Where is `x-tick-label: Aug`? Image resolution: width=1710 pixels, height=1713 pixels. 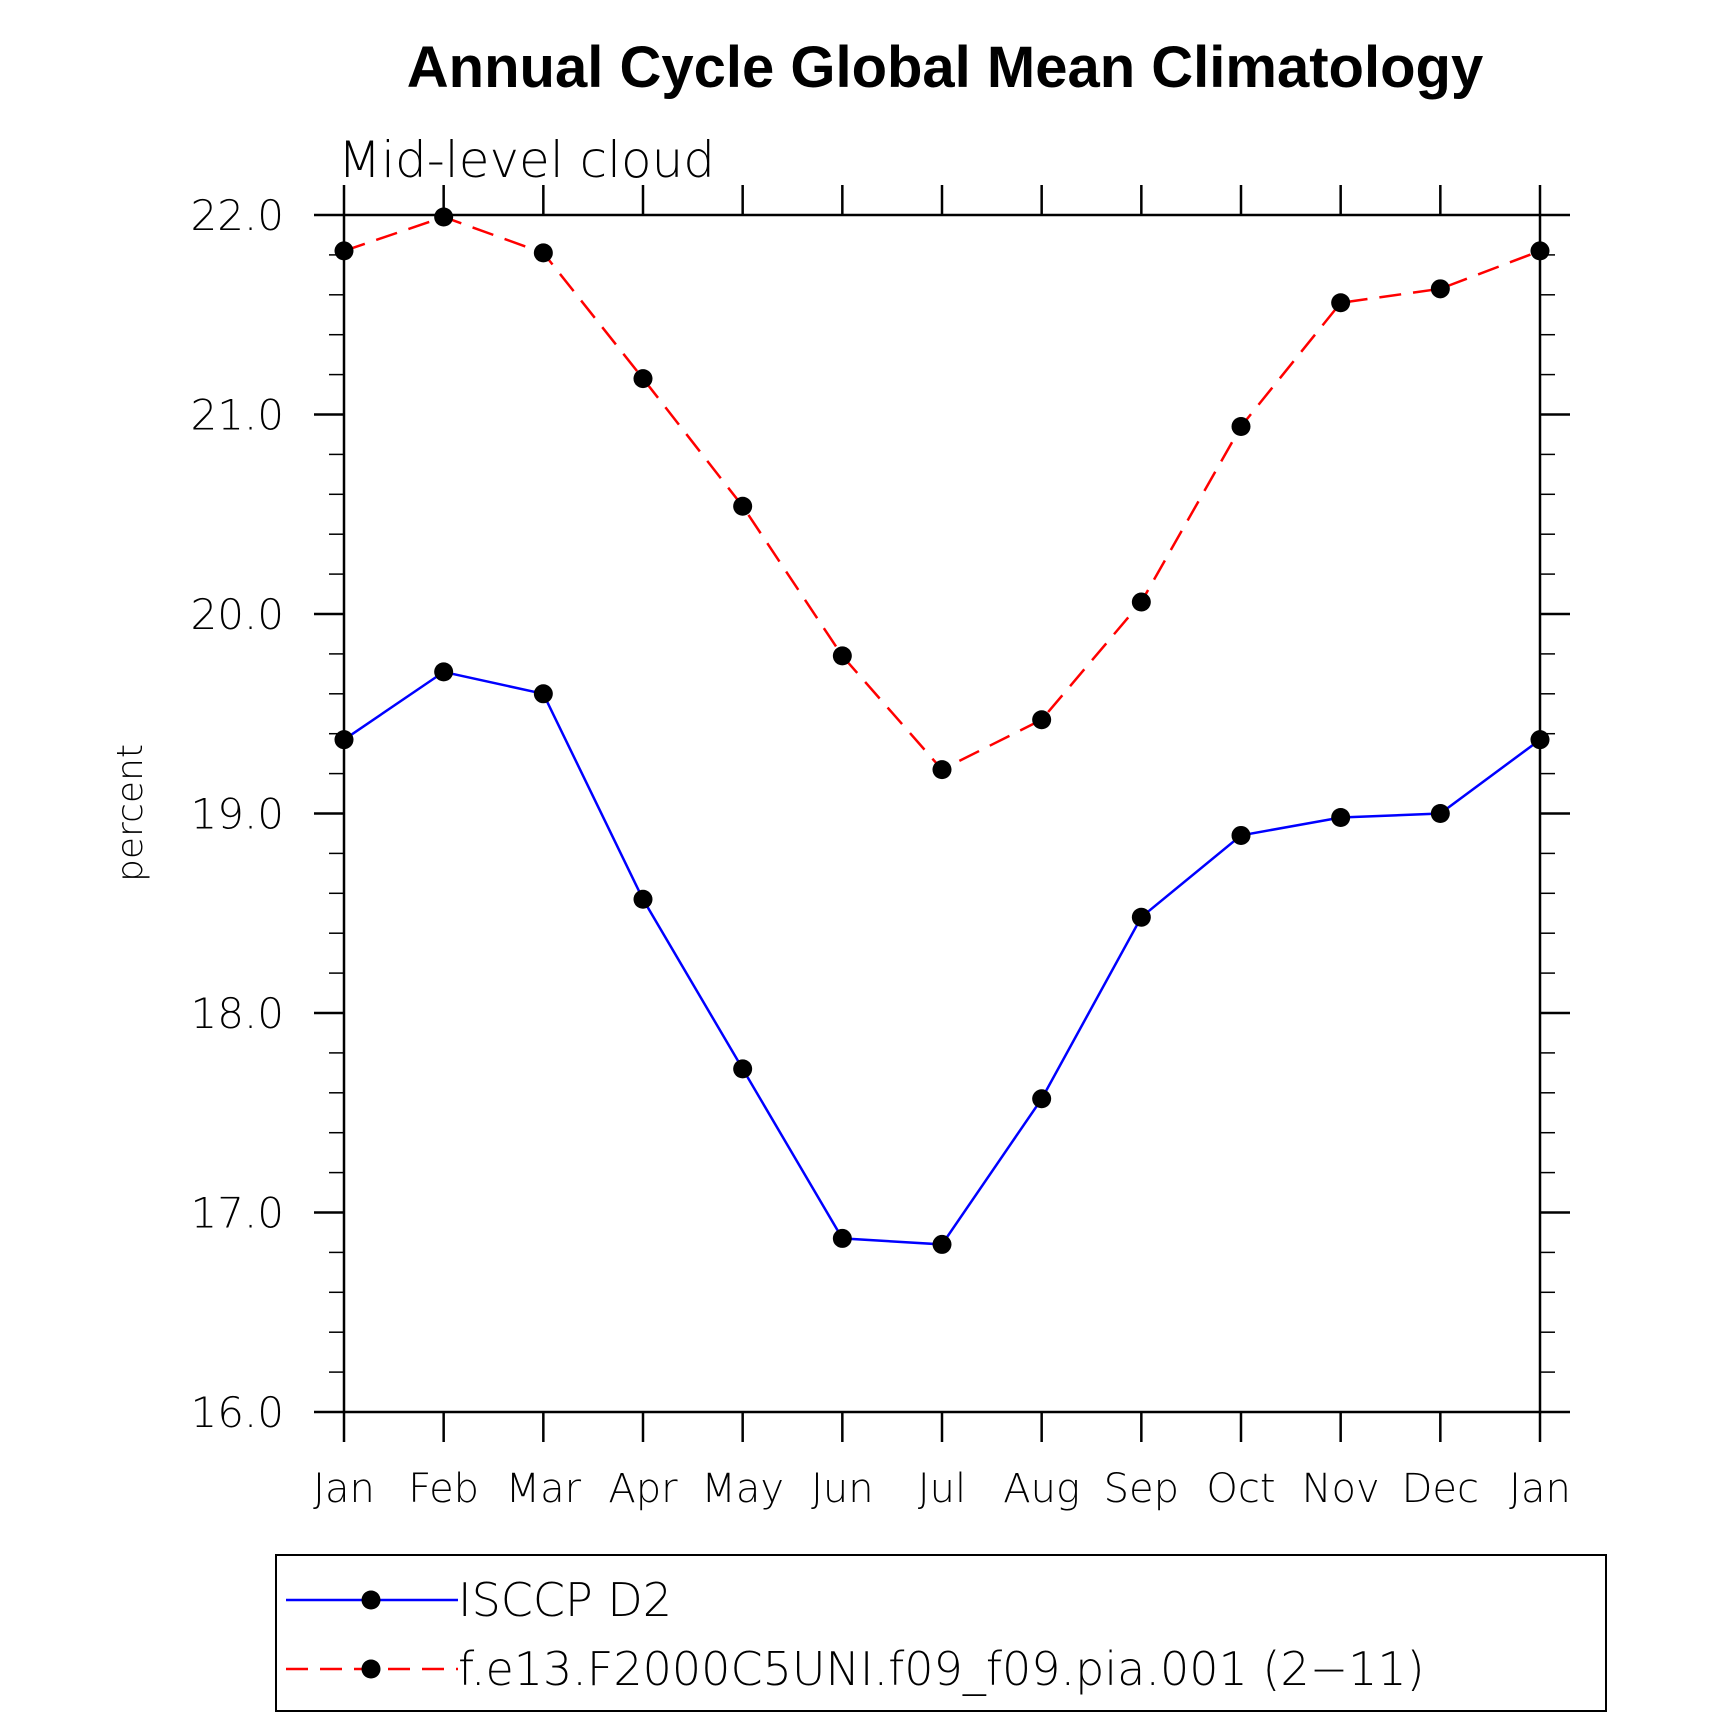
x-tick-label: Aug is located at coordinates (1041, 1489).